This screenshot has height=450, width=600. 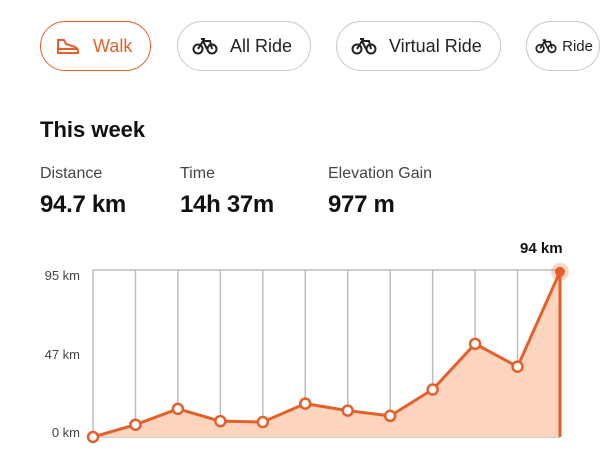 What do you see at coordinates (197, 173) in the screenshot?
I see `stat-label: Time` at bounding box center [197, 173].